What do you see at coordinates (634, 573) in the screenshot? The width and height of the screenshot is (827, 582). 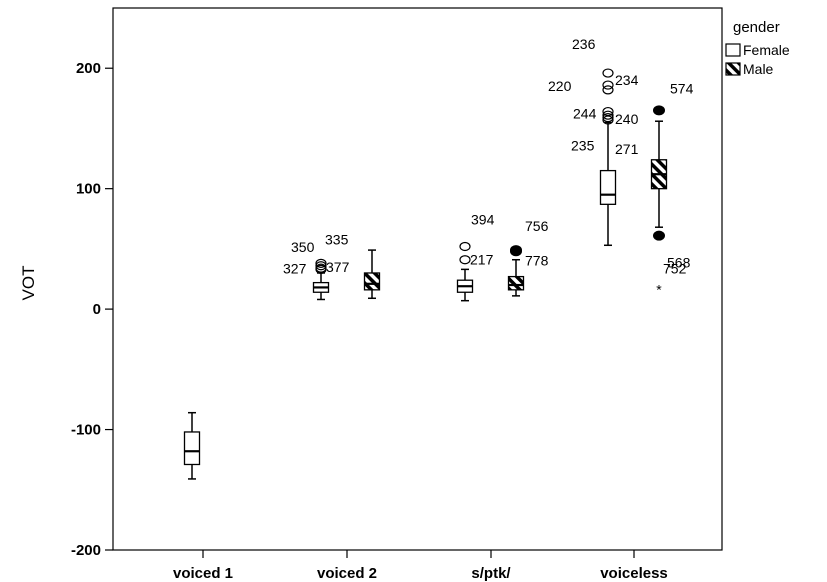 I see `x-tick-label: voiceless` at bounding box center [634, 573].